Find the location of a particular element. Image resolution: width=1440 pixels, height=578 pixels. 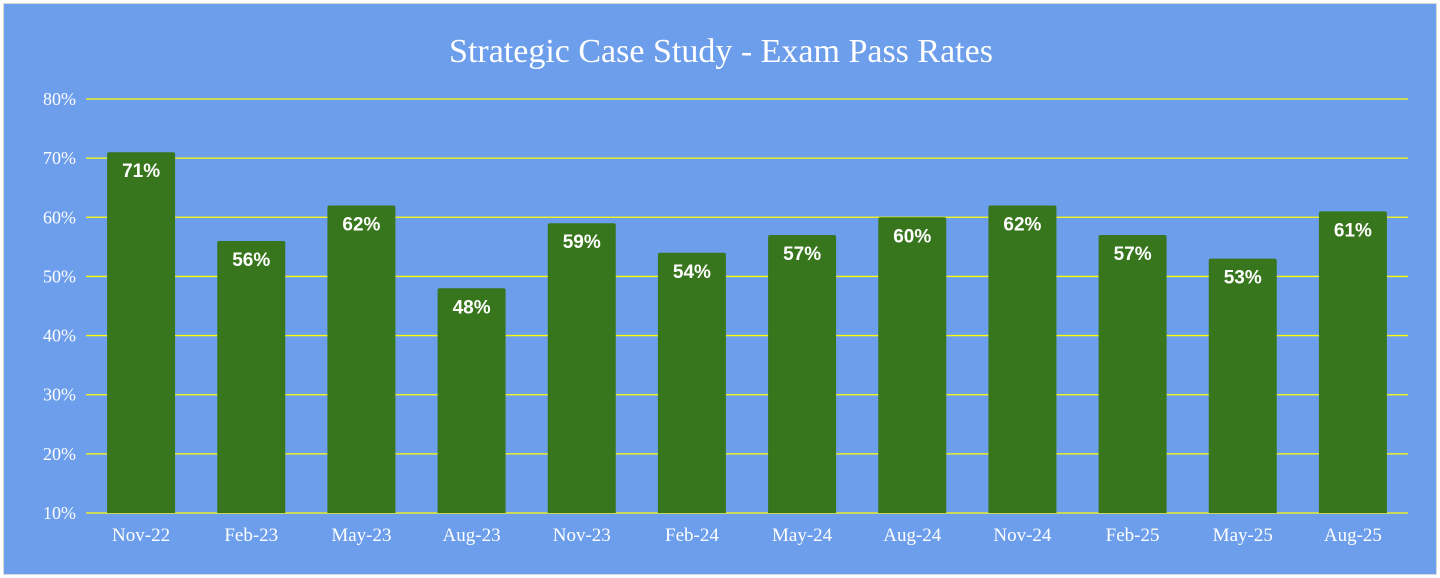

y-tick-label: 30% is located at coordinates (59, 395).